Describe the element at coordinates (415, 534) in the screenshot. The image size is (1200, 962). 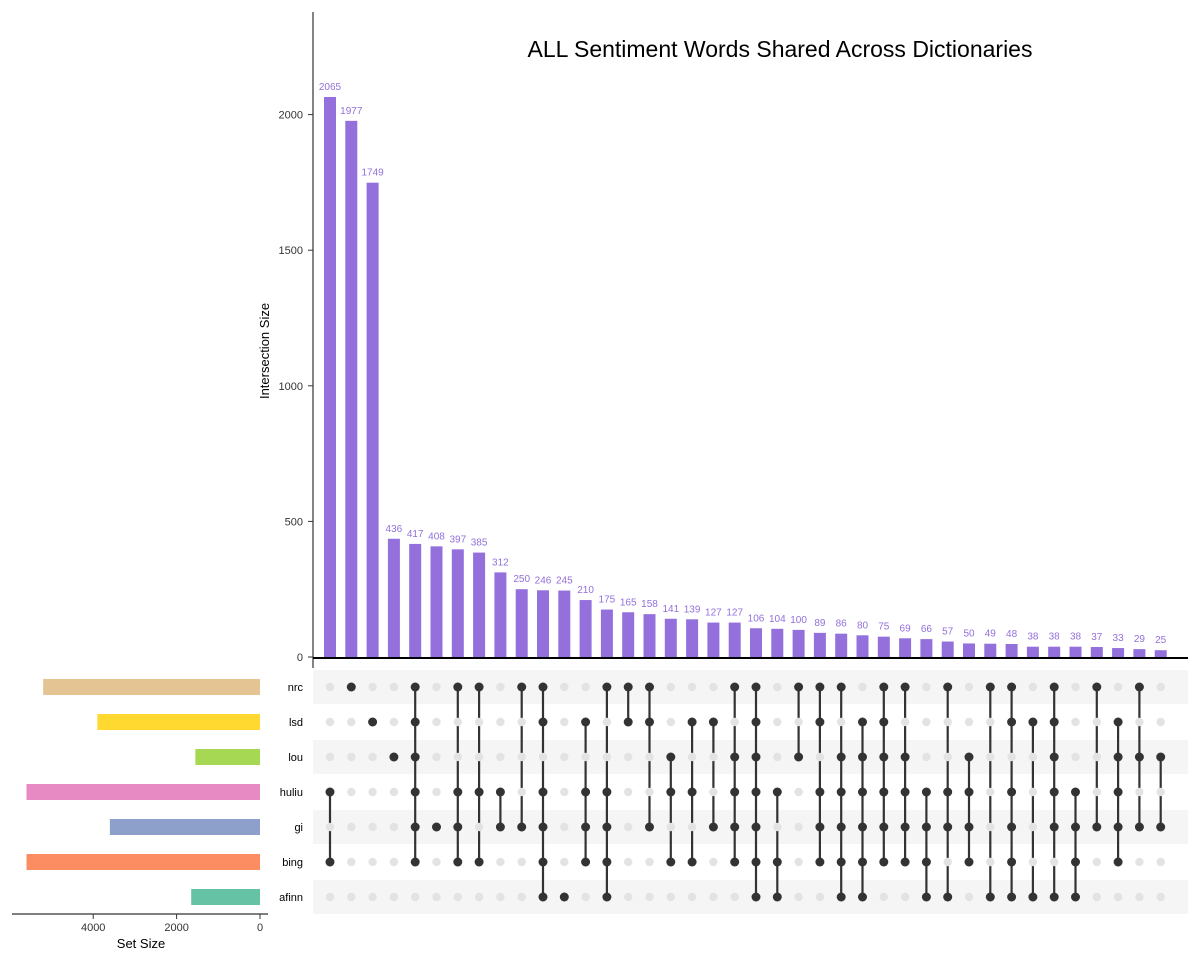
I see `intersection-bar-label: 417` at that location.